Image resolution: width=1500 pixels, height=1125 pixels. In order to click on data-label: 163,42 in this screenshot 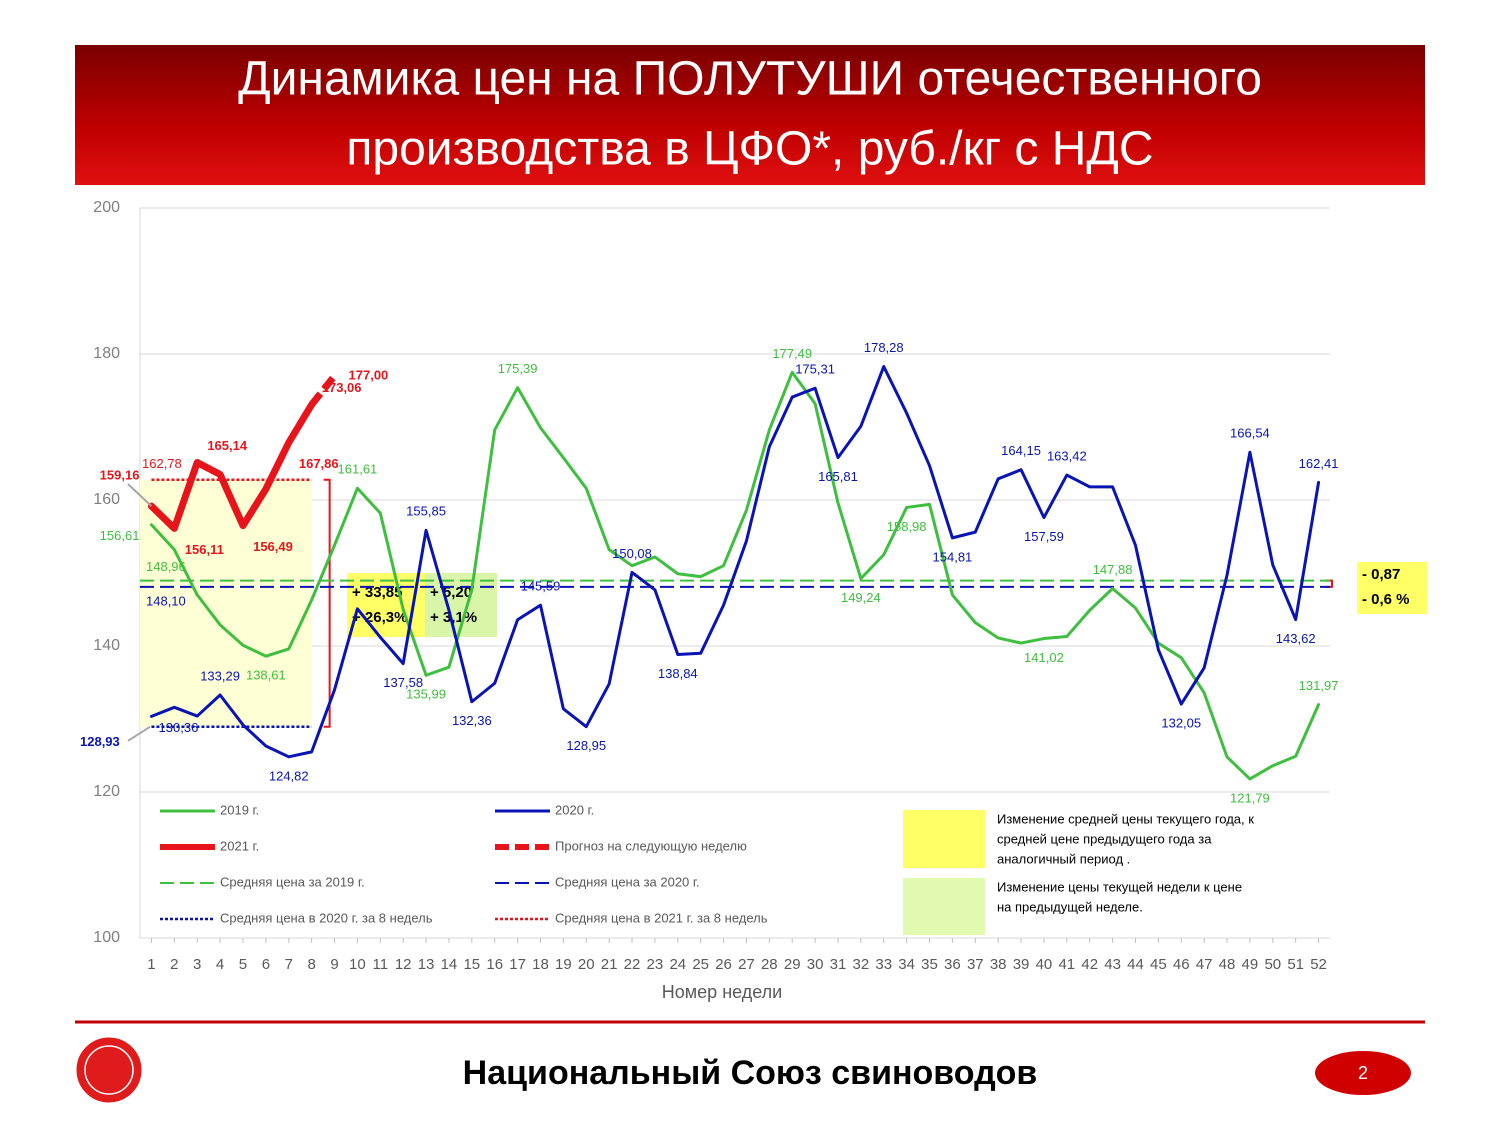, I will do `click(1067, 455)`.